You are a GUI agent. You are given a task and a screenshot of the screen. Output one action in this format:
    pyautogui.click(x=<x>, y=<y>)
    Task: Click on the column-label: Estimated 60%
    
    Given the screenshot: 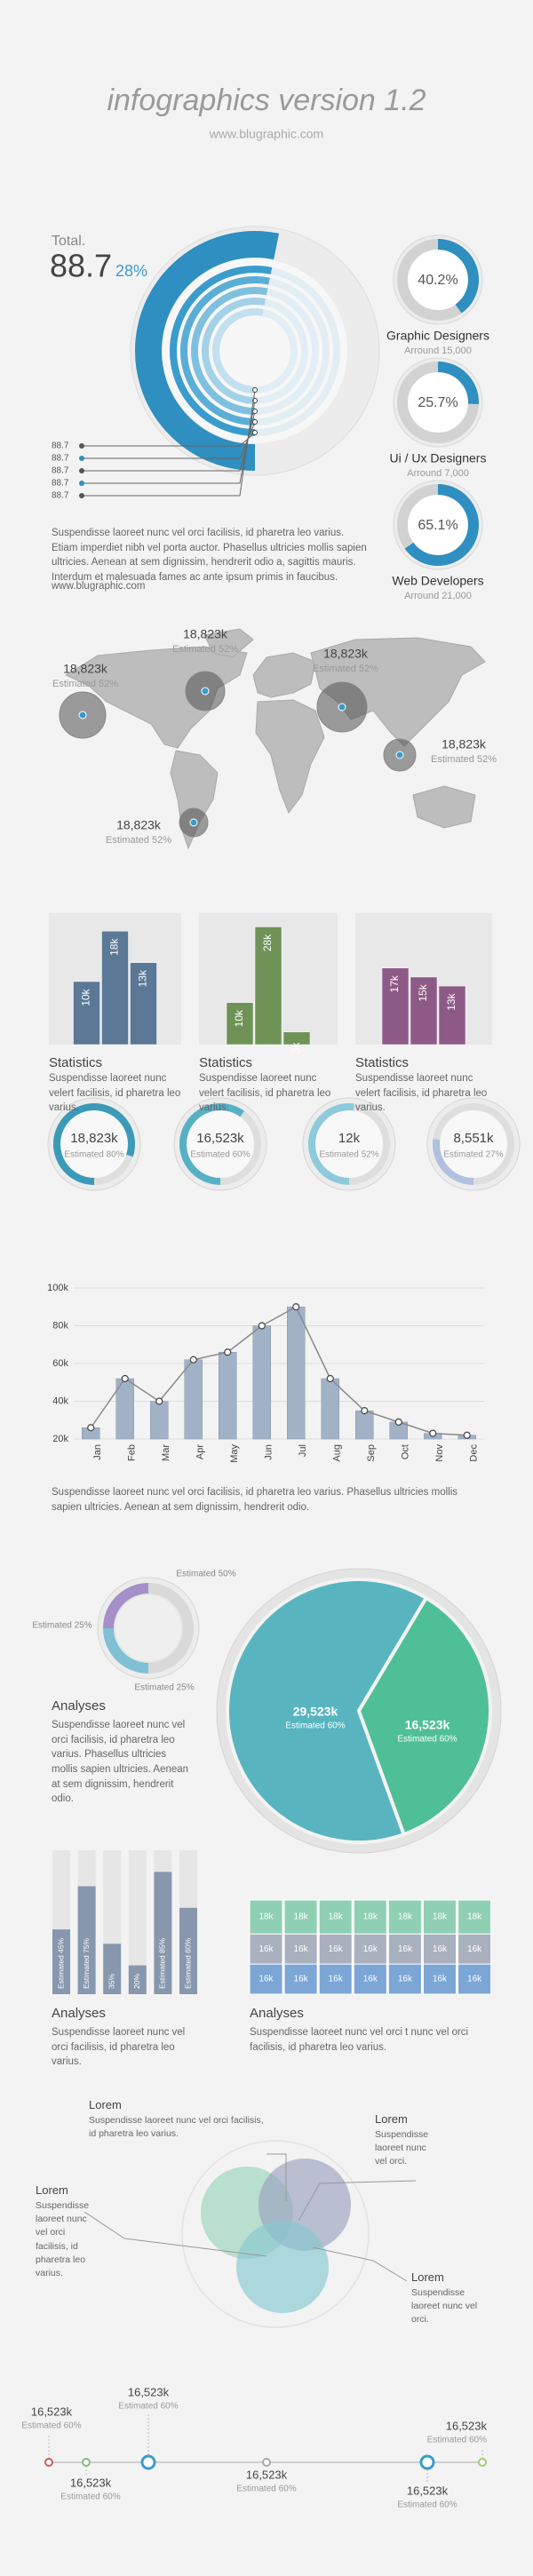 What is the action you would take?
    pyautogui.click(x=187, y=1963)
    